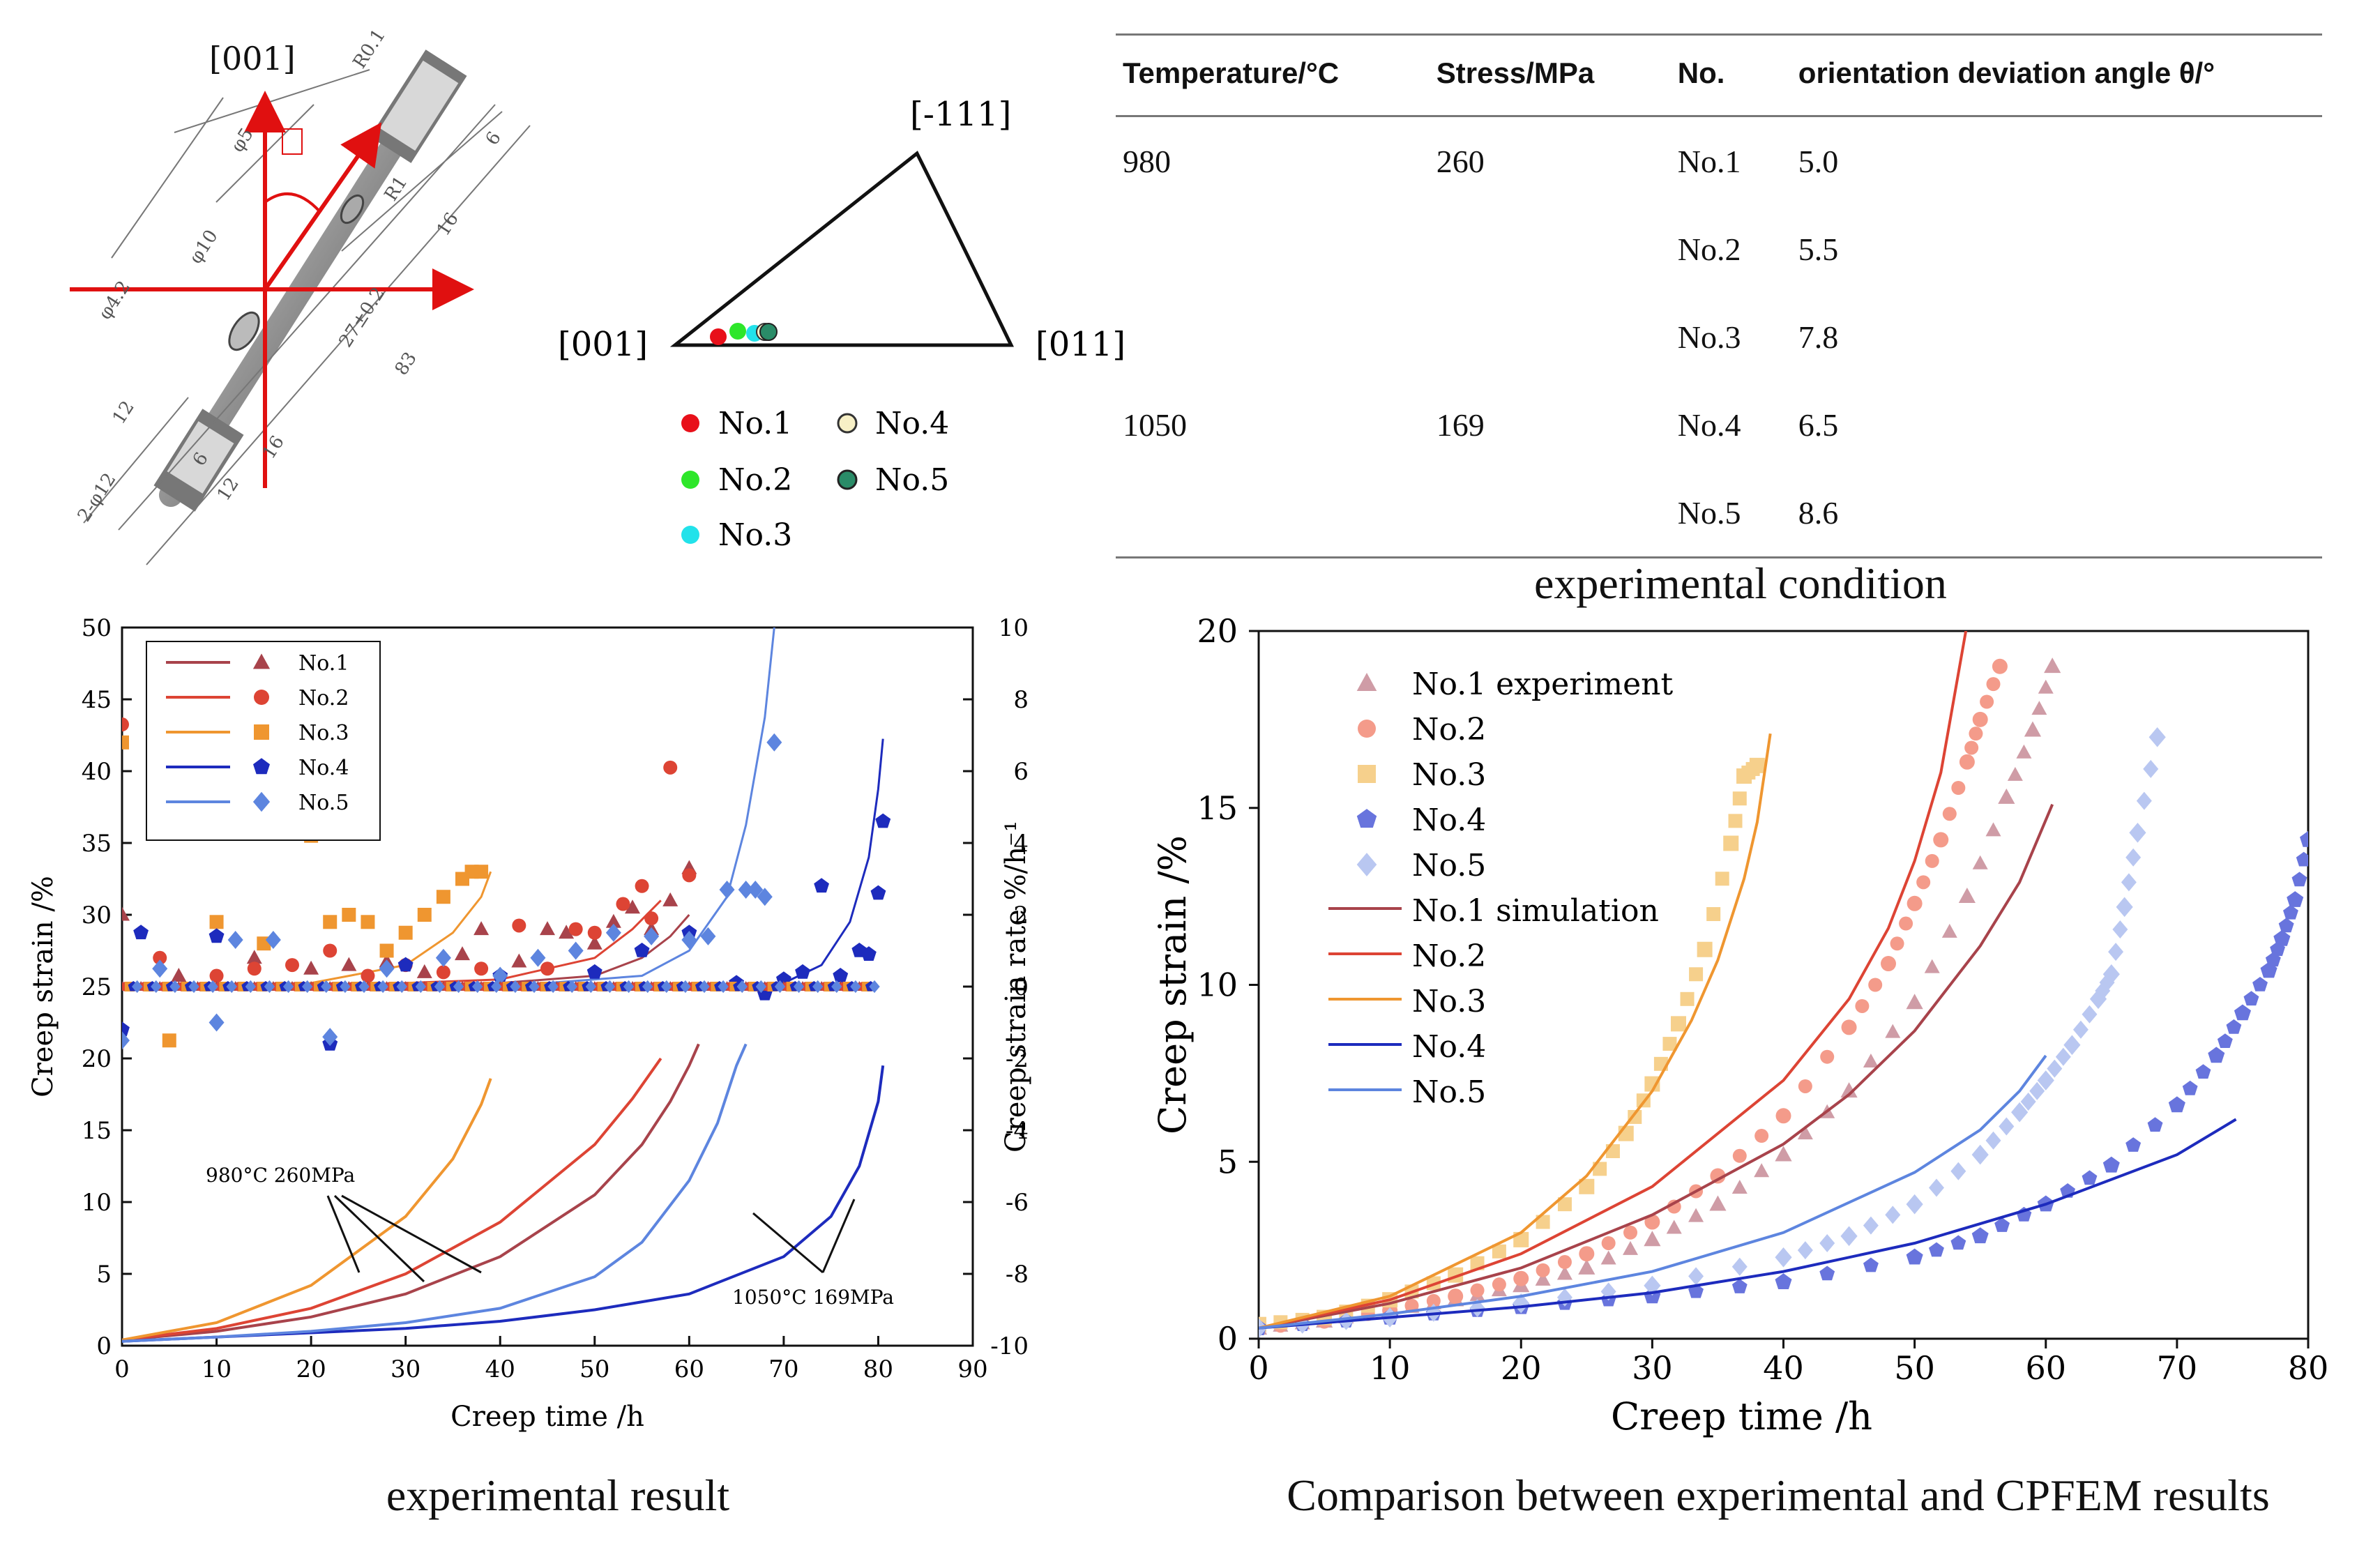  What do you see at coordinates (311, 1369) in the screenshot?
I see `x-tick-label: 20` at bounding box center [311, 1369].